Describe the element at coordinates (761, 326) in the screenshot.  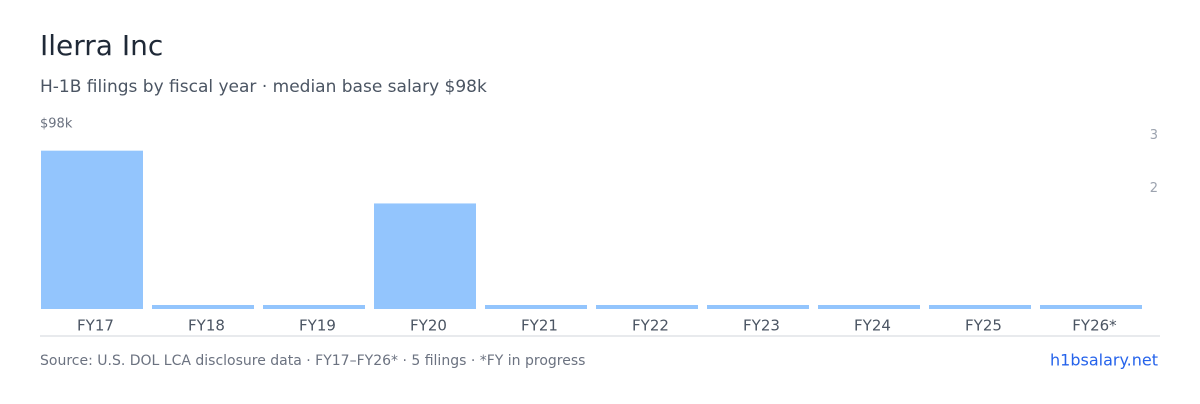
I see `x-tick-label: FY23` at that location.